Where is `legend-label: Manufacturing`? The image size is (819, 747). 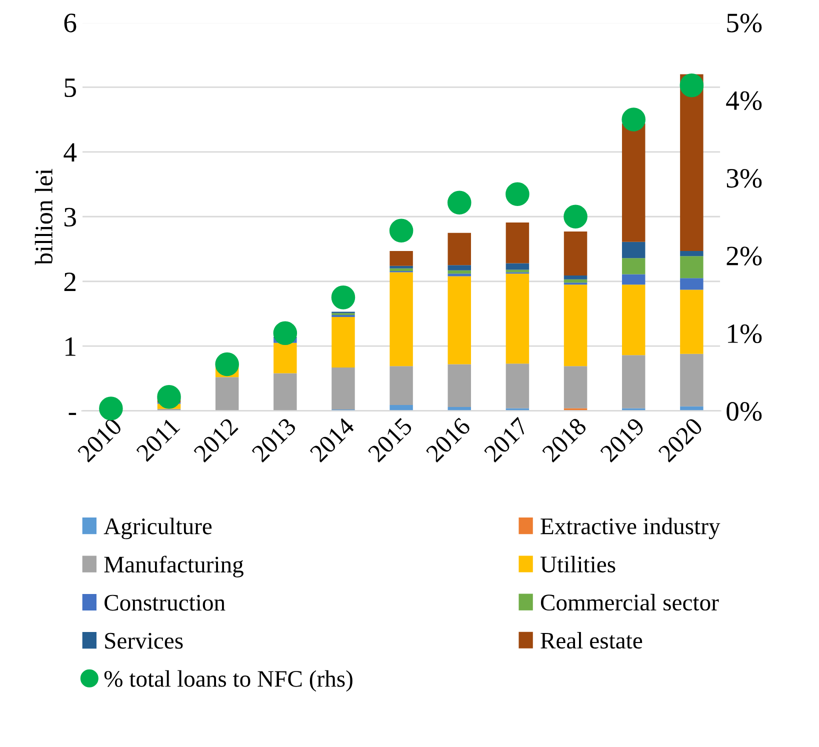 legend-label: Manufacturing is located at coordinates (174, 567).